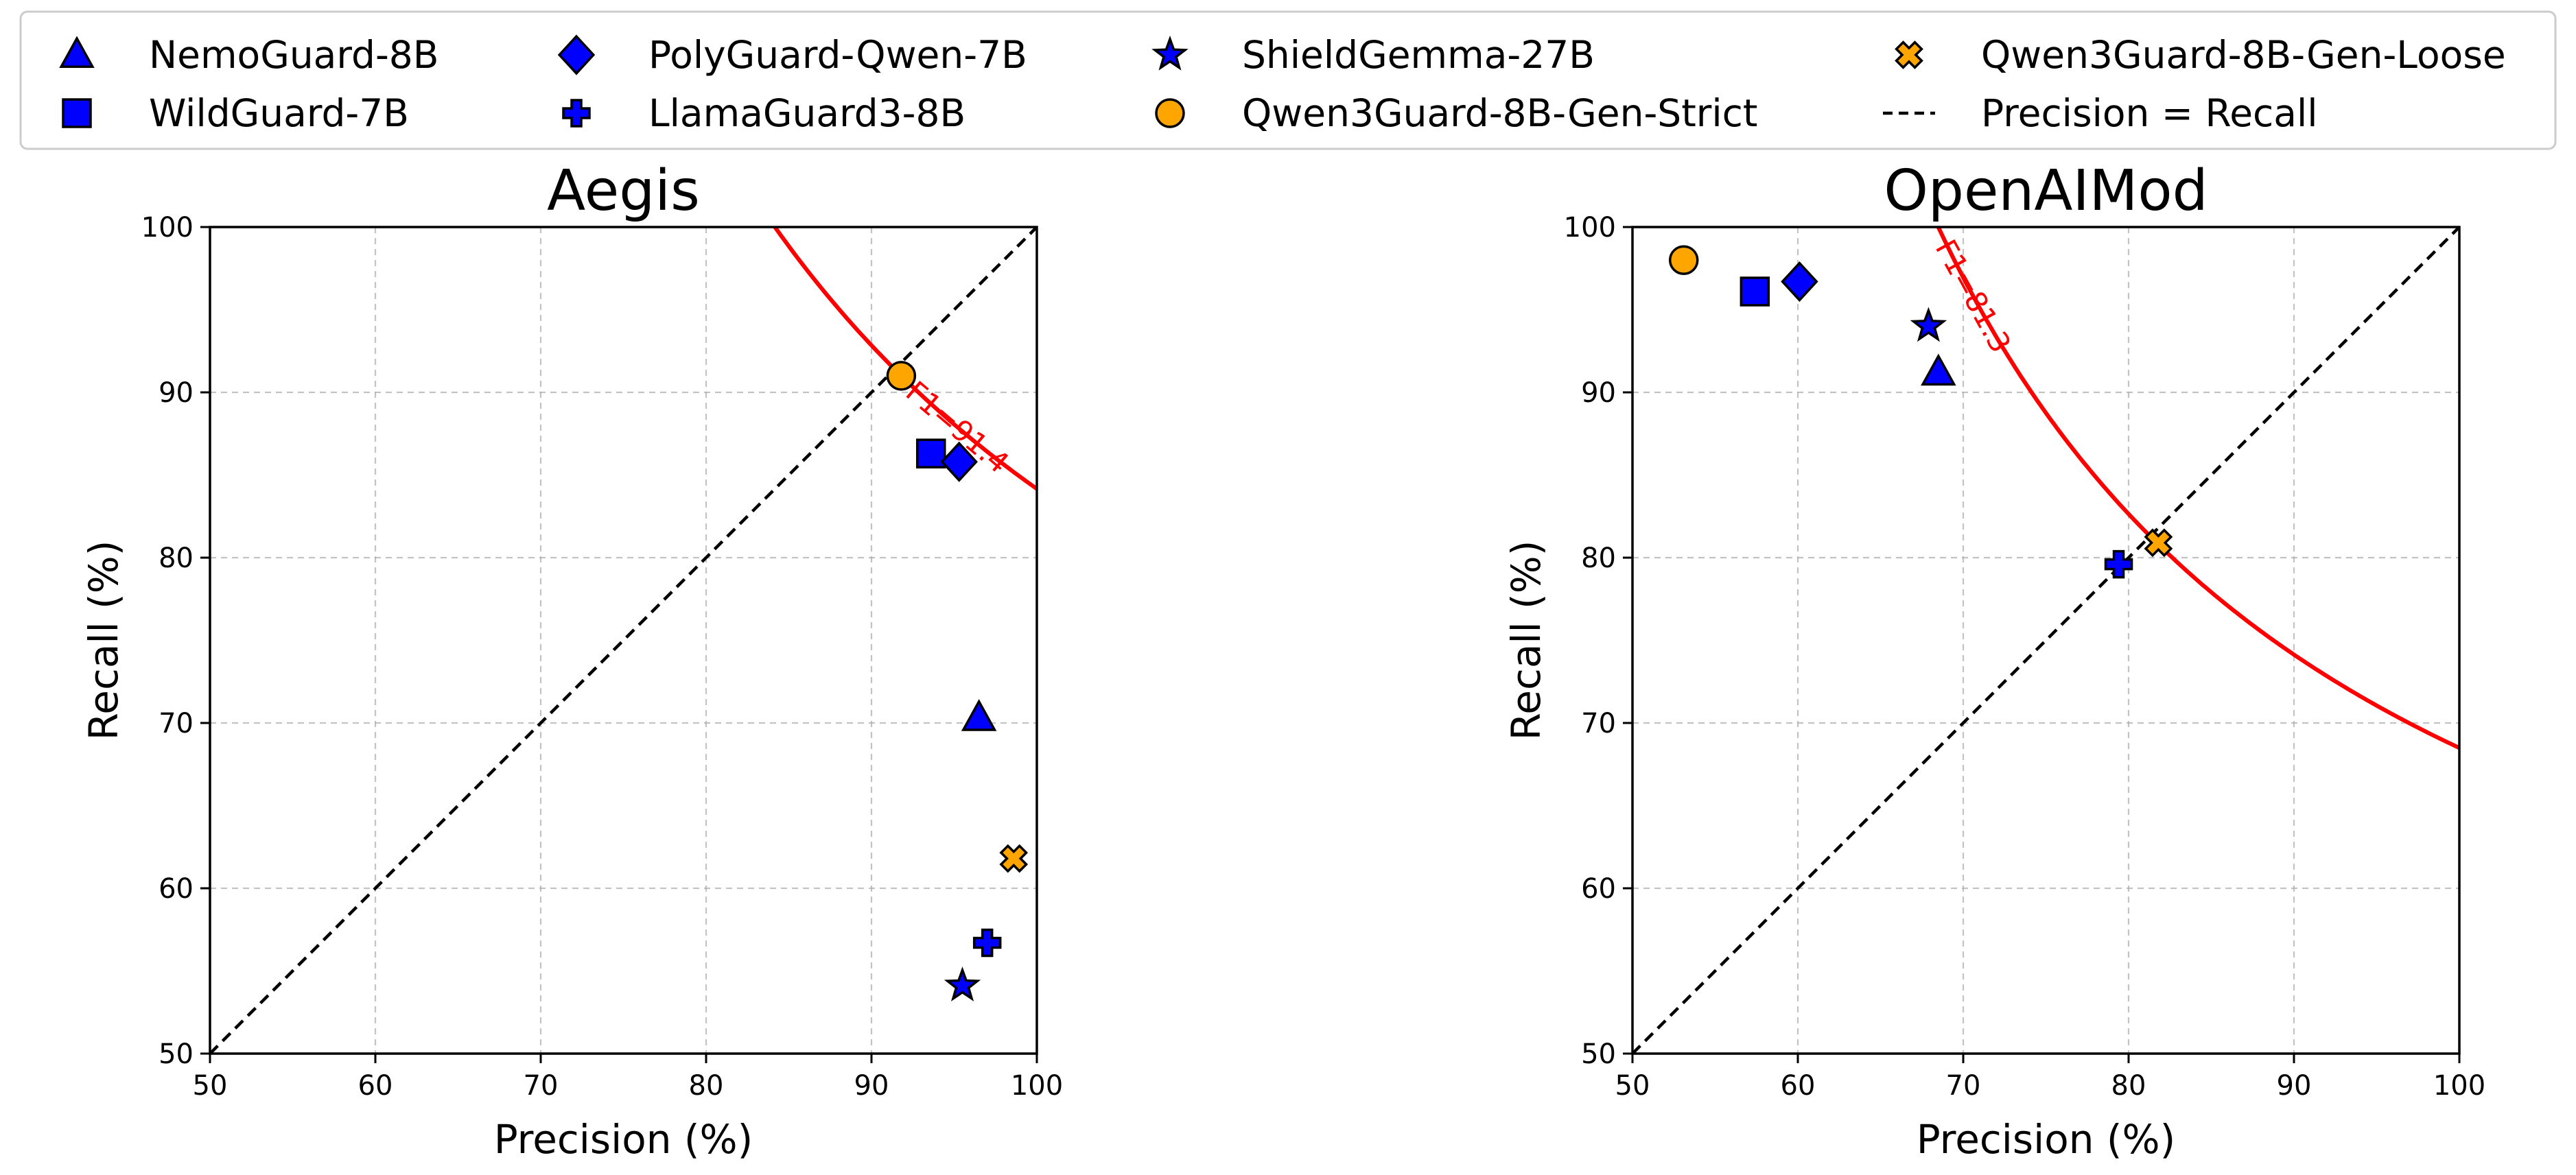  What do you see at coordinates (2197, 488) in the screenshot?
I see `f1-iso-curve` at bounding box center [2197, 488].